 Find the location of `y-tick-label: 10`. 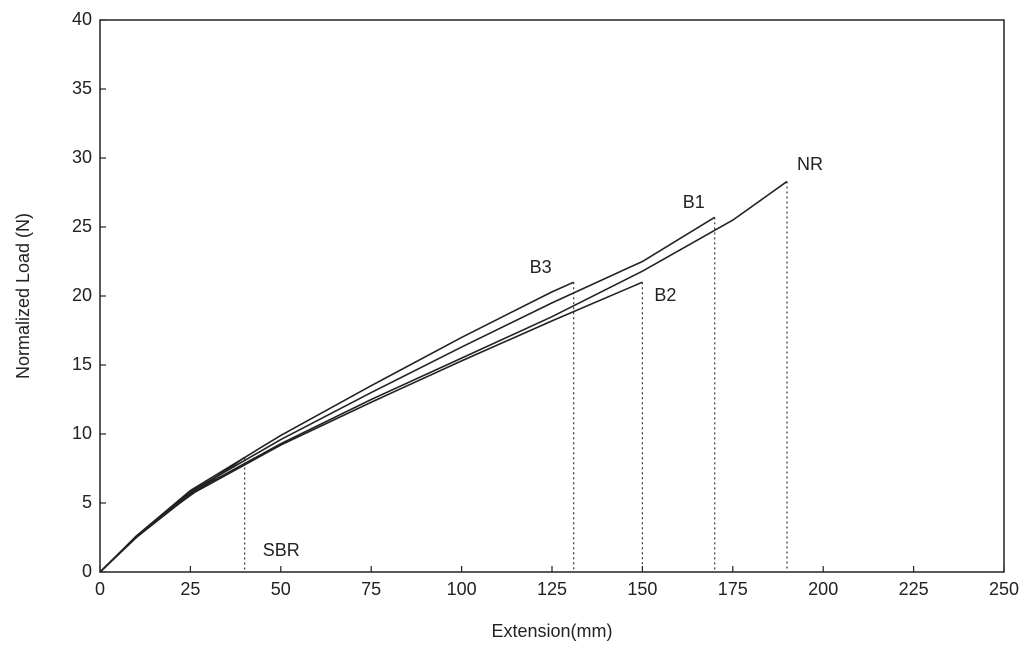

y-tick-label: 10 is located at coordinates (82, 433).